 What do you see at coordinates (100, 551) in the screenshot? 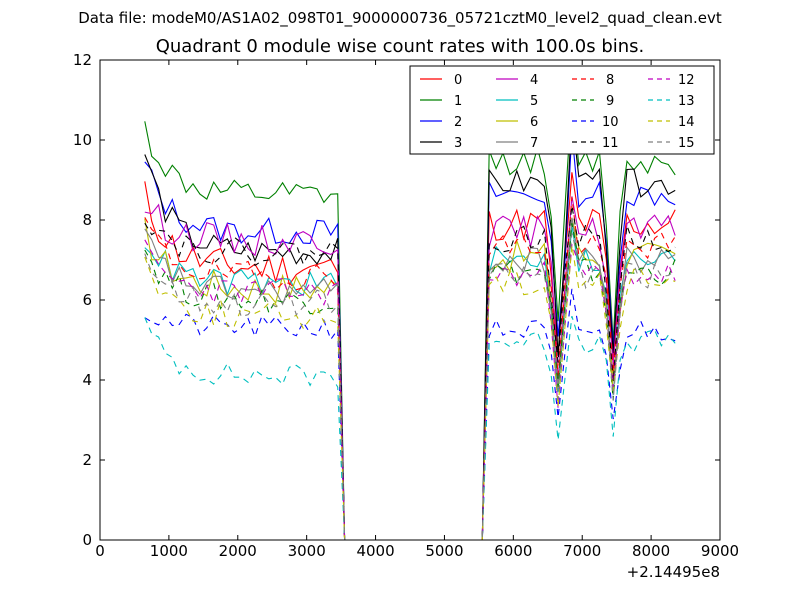
I see `x-tick-label: 0` at bounding box center [100, 551].